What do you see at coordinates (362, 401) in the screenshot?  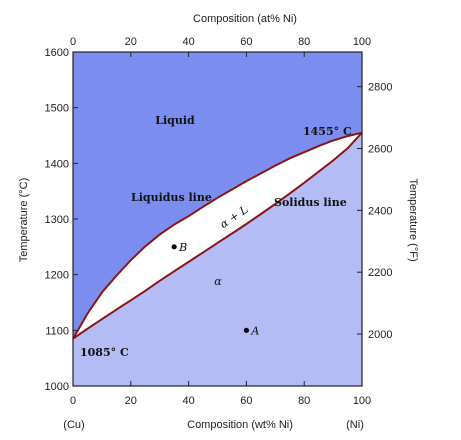 I see `bottom-tick-label: 100` at bounding box center [362, 401].